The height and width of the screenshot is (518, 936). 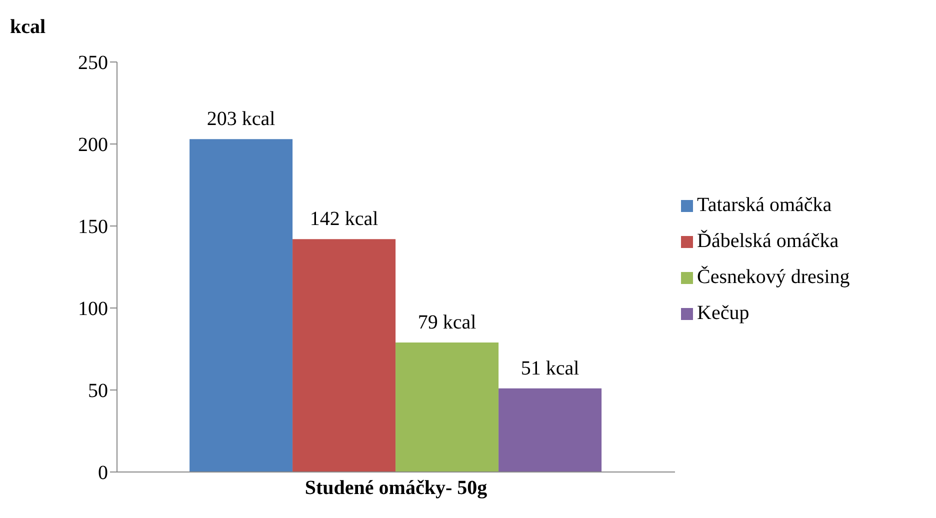 I want to click on x-tick-label: Studené omáčky- 50g, so click(x=396, y=488).